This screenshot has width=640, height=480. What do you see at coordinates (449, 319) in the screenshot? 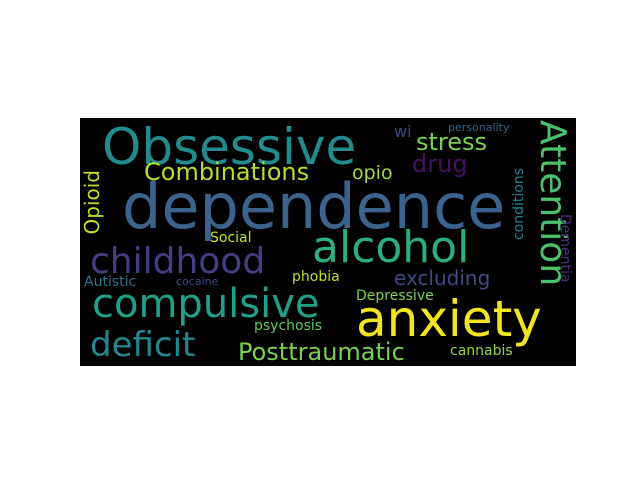
I see `word-anxiety: anxiety` at bounding box center [449, 319].